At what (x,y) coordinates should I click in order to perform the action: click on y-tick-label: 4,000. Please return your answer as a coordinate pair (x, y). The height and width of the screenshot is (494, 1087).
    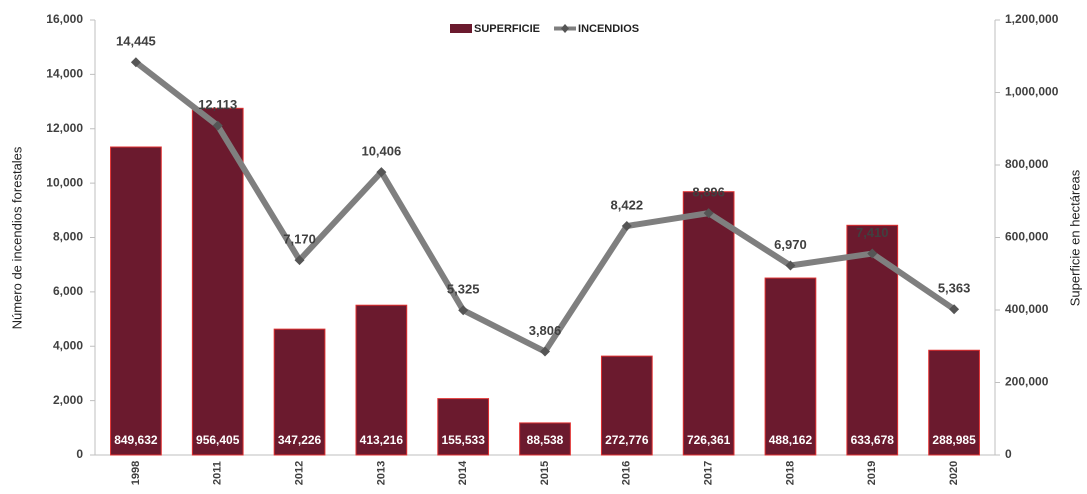
    Looking at the image, I should click on (68, 345).